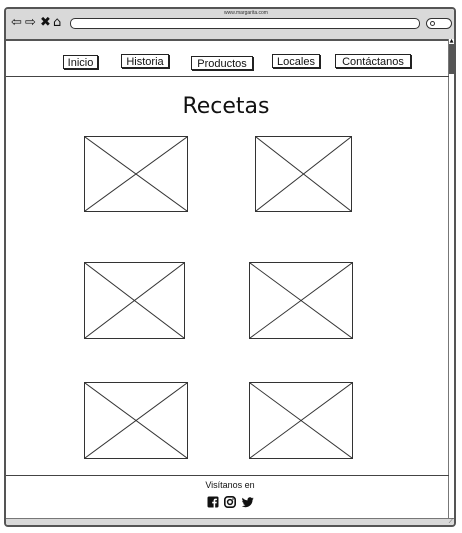 This screenshot has width=462, height=533. Describe the element at coordinates (432, 23) in the screenshot. I see `search-icon` at that location.